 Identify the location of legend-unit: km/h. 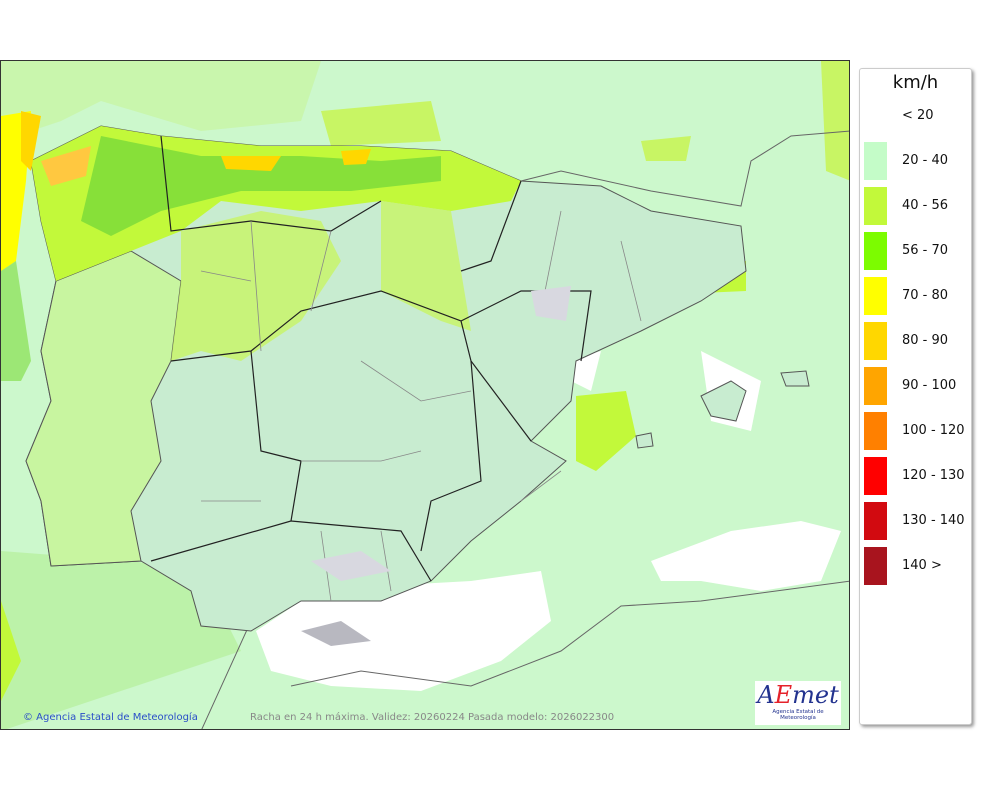
(915, 82).